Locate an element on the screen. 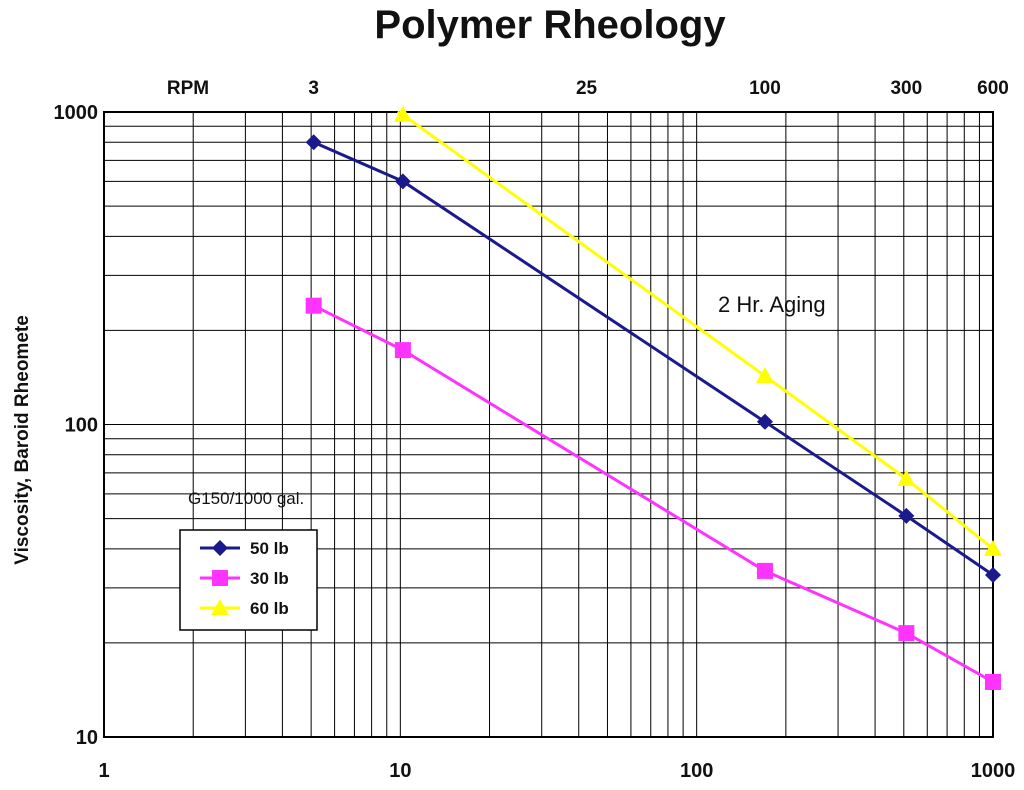 The image size is (1024, 790). legend-entry: 60 lb is located at coordinates (244, 608).